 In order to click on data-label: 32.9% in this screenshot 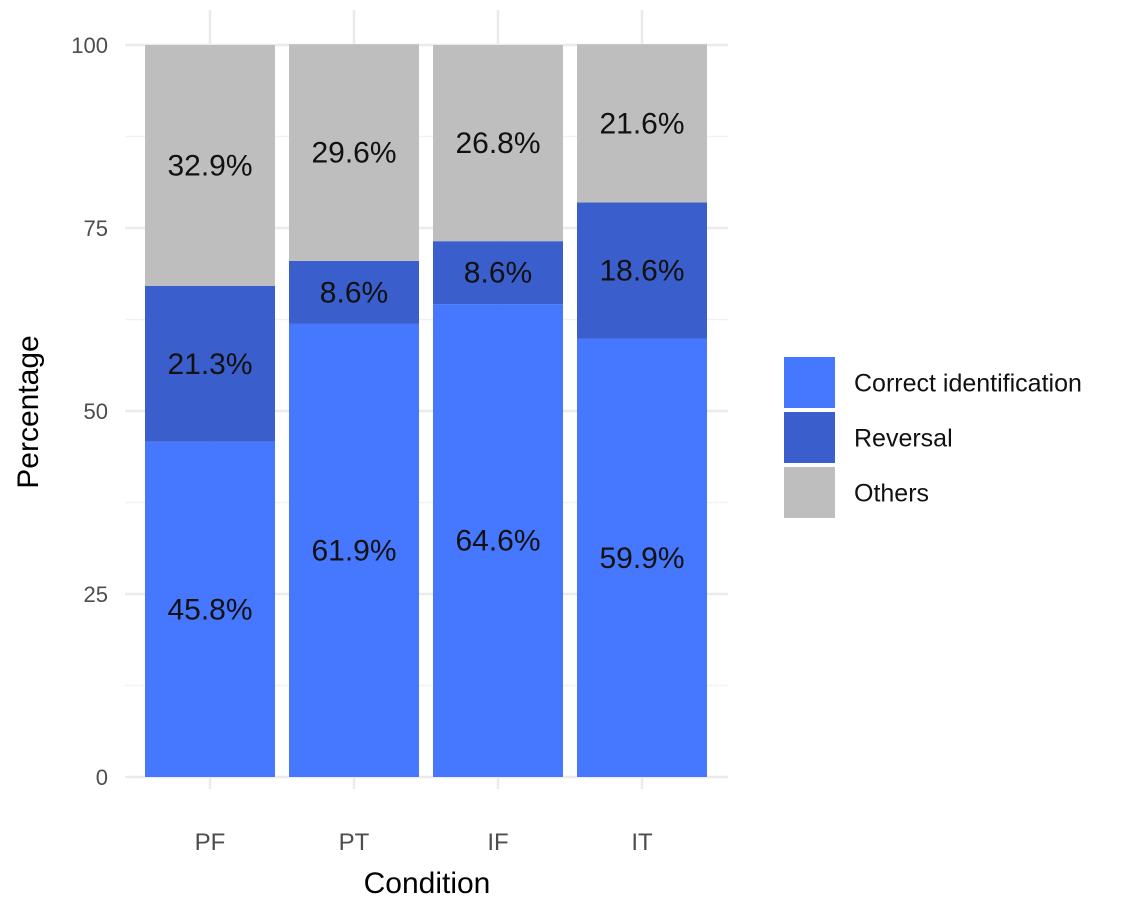, I will do `click(209, 165)`.